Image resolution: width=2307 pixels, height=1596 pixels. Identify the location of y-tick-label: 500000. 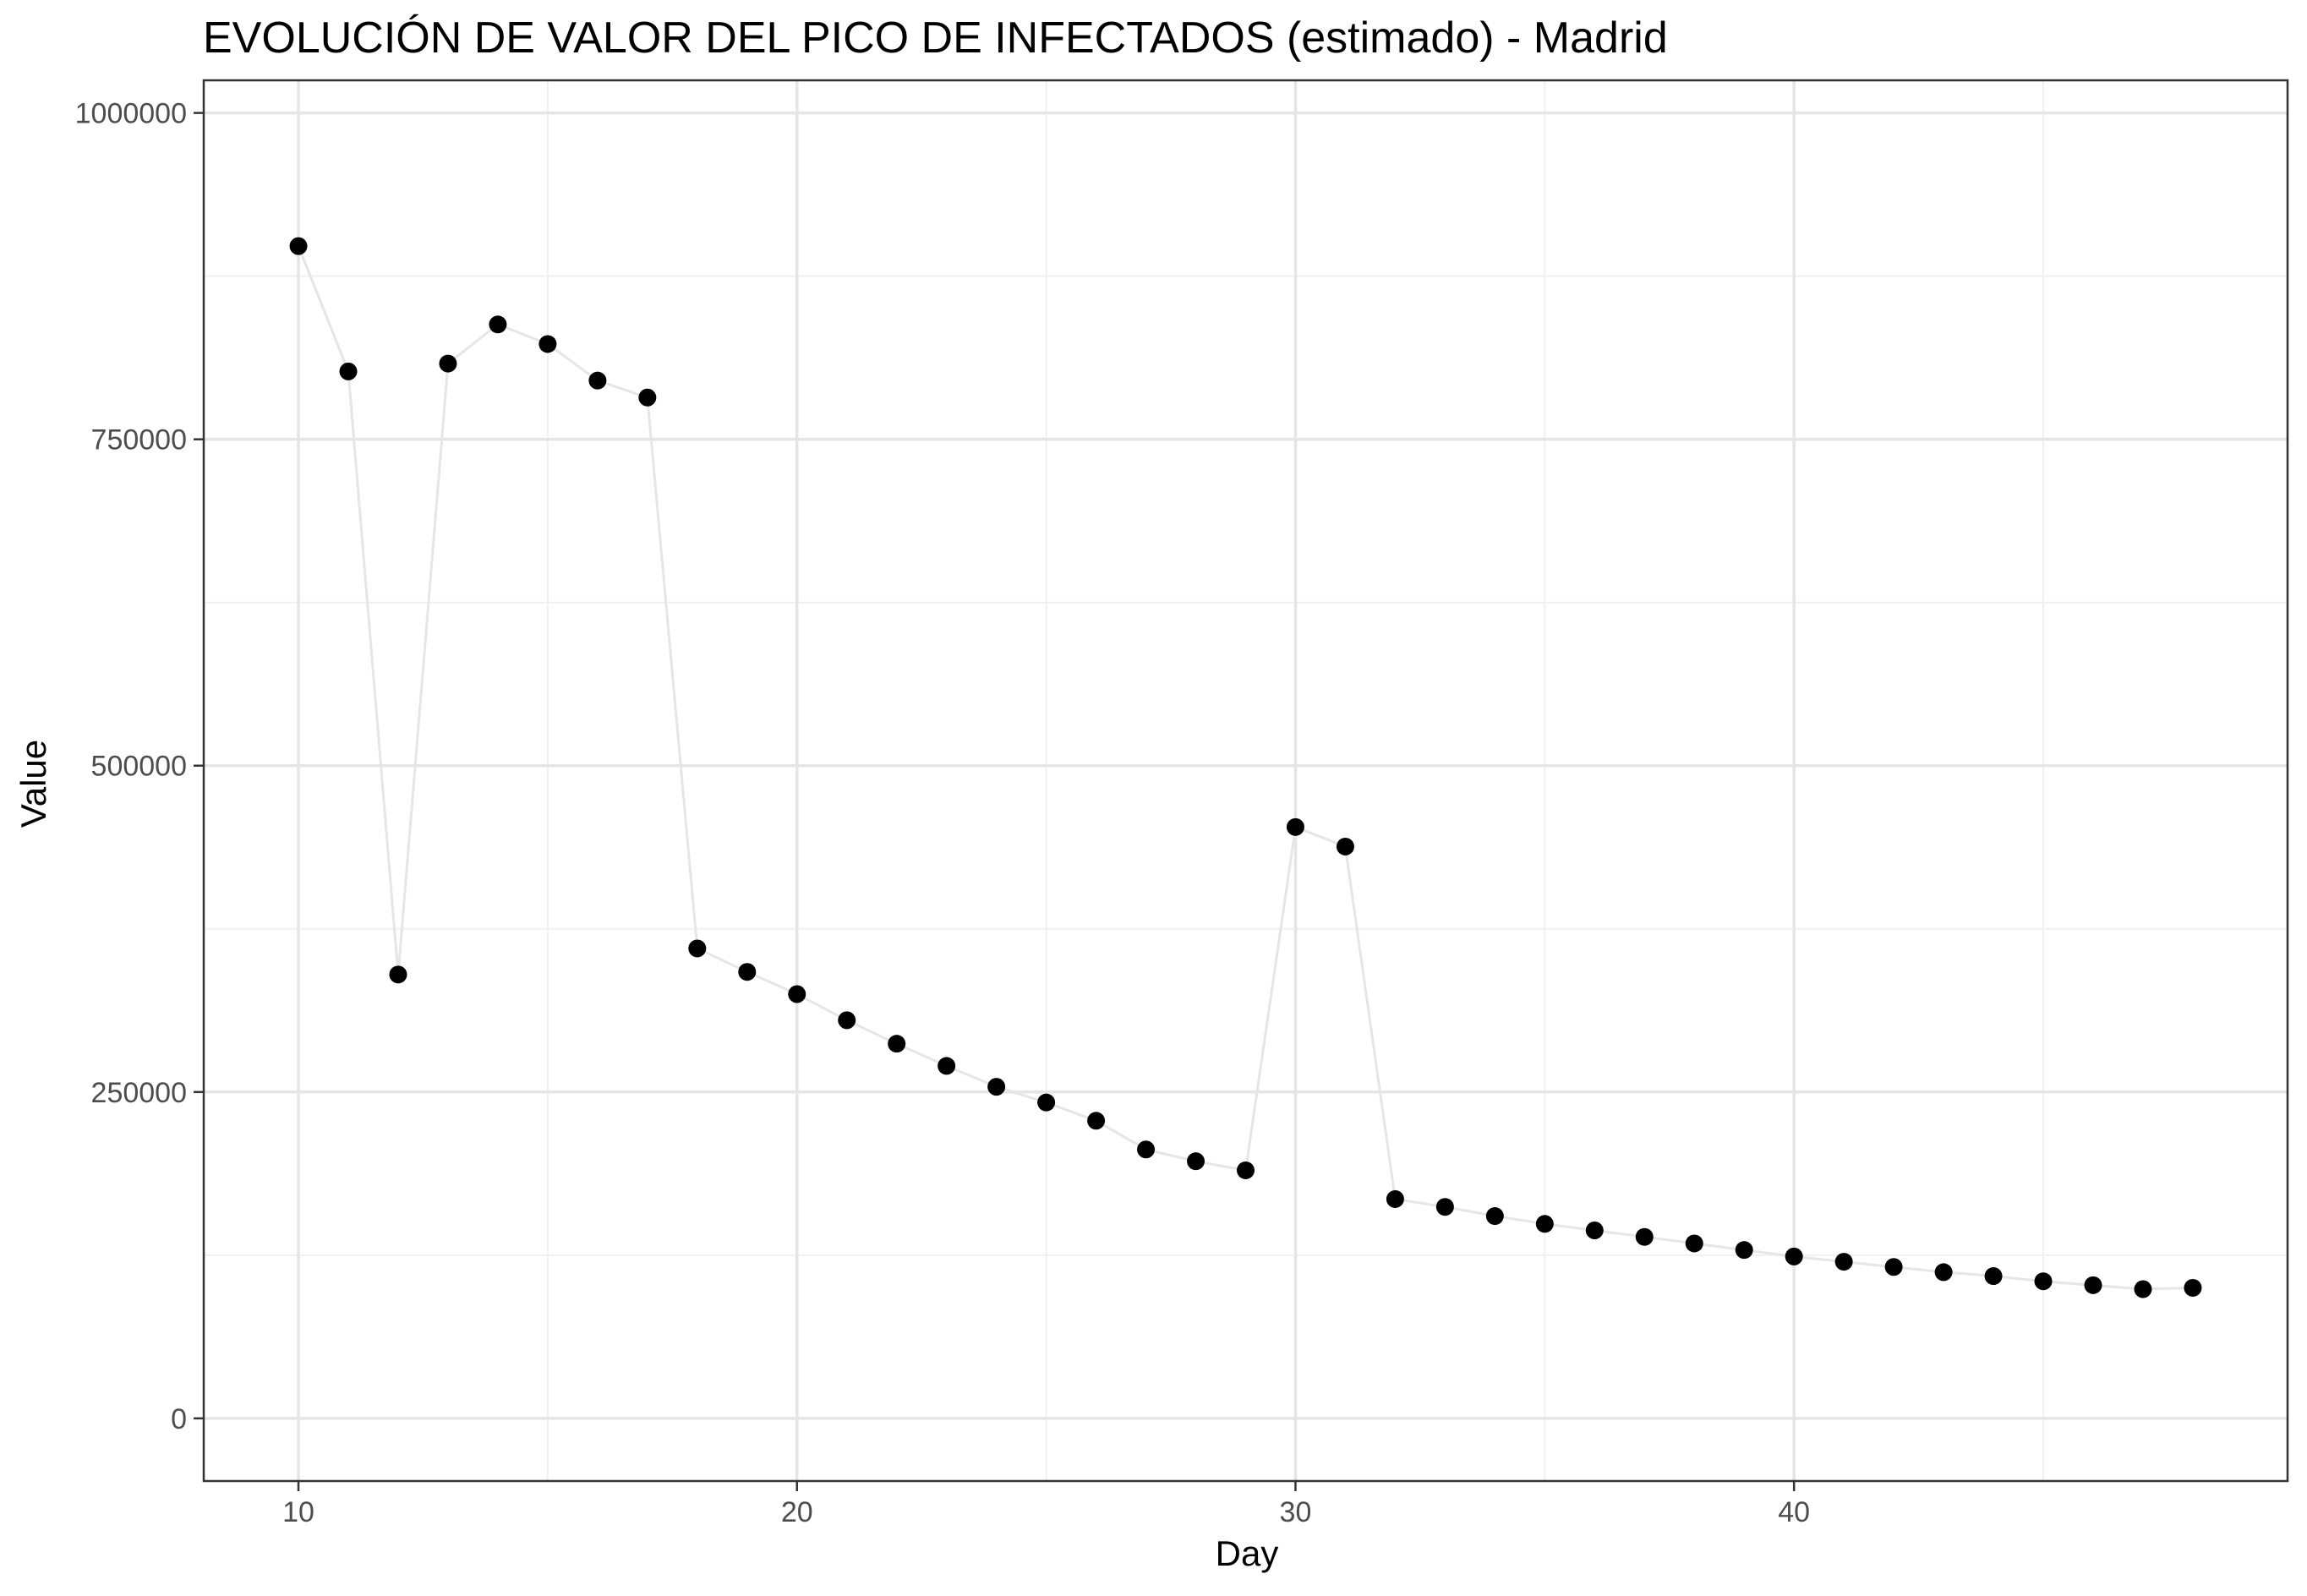
(139, 767).